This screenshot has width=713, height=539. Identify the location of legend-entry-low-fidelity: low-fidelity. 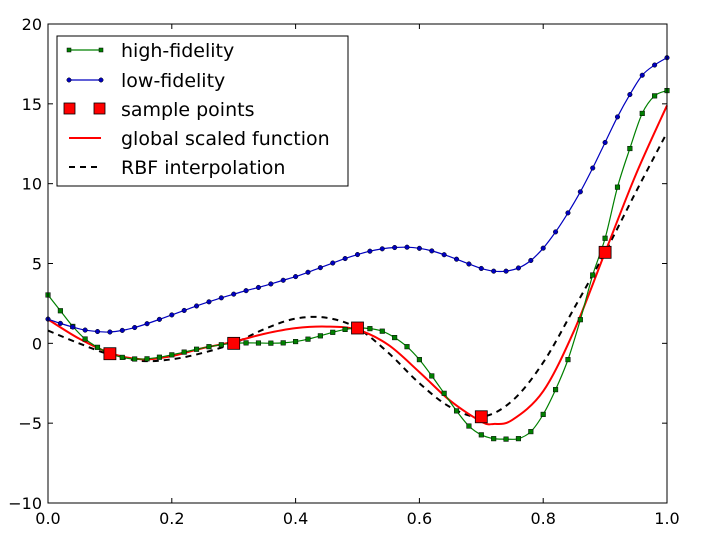
(145, 81).